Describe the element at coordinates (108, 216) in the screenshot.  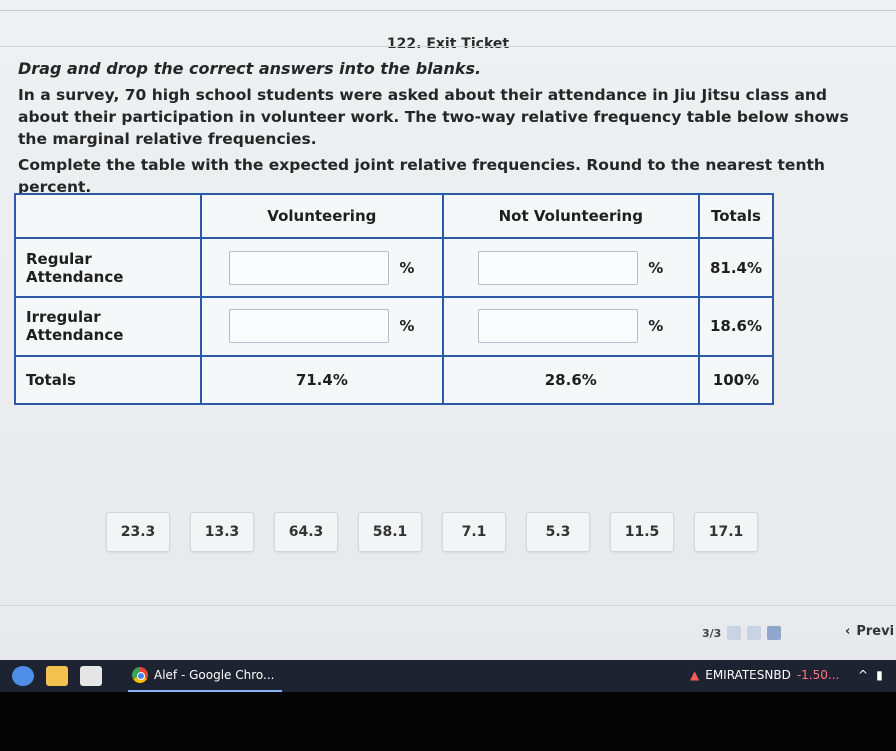
I see `table-header-empty` at that location.